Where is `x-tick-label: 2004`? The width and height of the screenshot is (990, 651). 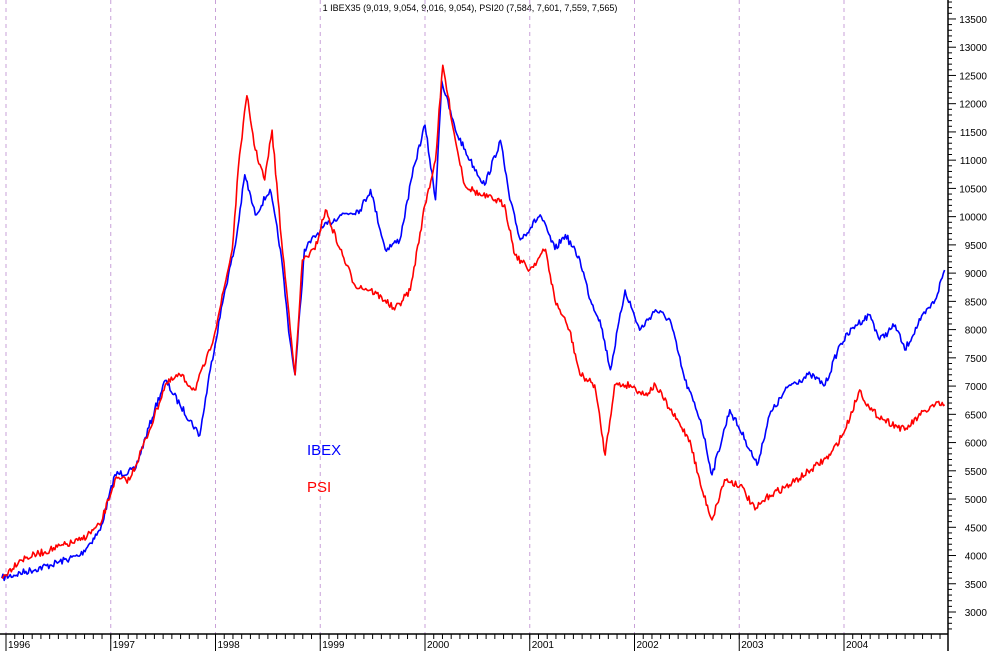 x-tick-label: 2004 is located at coordinates (857, 645).